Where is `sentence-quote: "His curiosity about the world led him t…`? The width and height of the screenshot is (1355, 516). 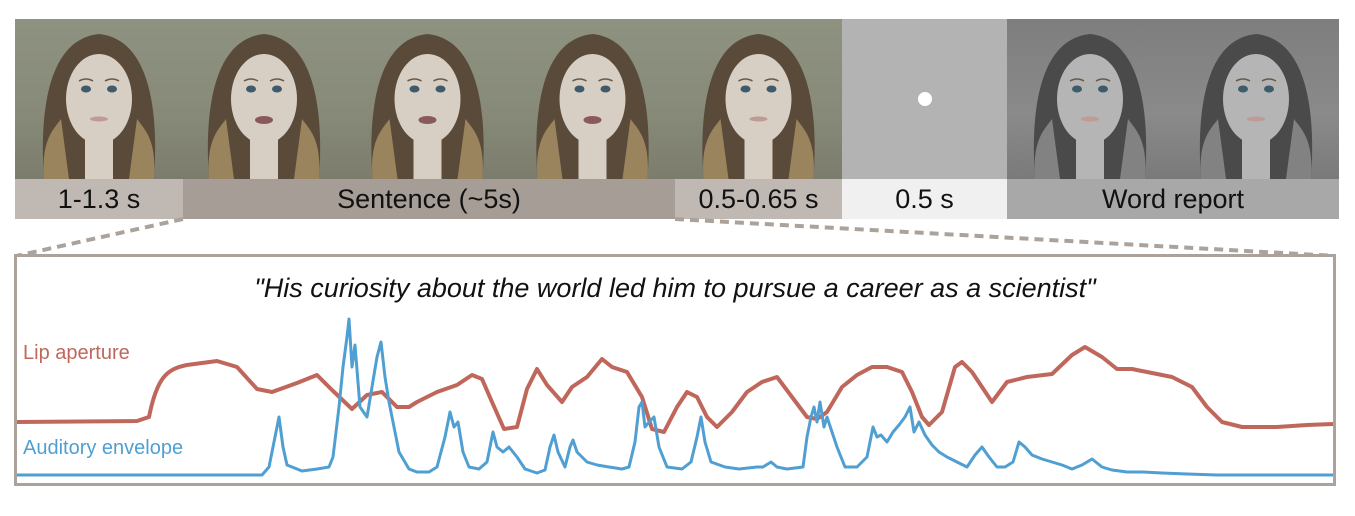 sentence-quote: "His curiosity about the world led him t… is located at coordinates (675, 288).